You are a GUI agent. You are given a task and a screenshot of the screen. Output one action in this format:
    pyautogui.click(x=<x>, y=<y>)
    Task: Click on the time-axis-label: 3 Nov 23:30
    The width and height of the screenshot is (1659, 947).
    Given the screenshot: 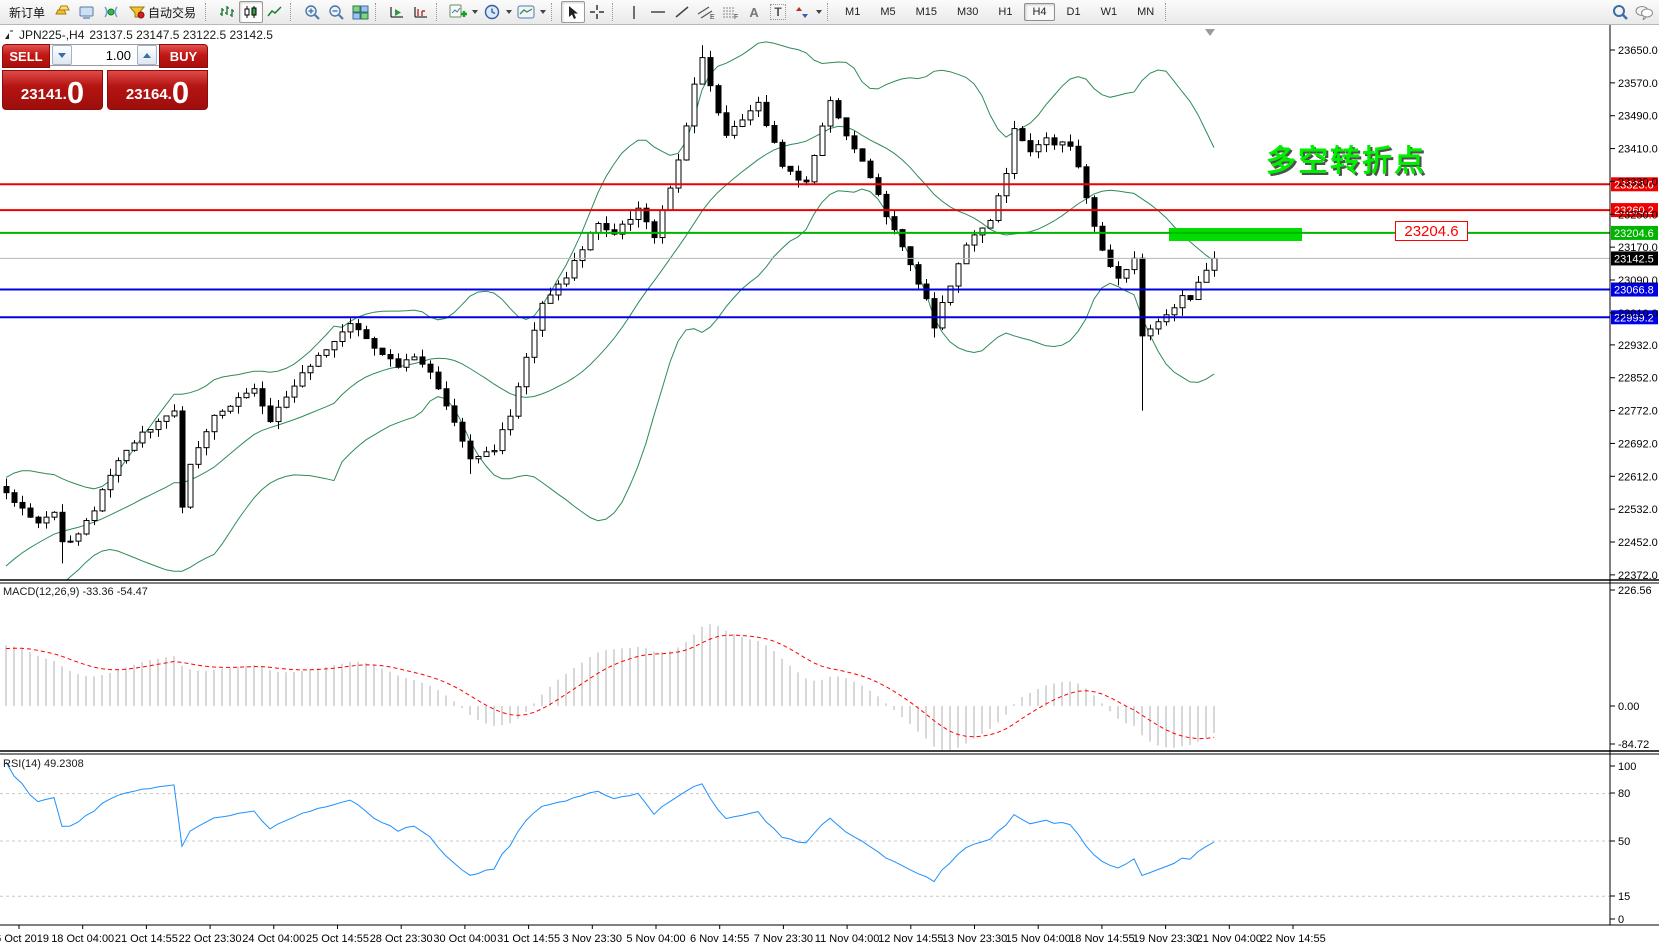 What is the action you would take?
    pyautogui.click(x=592, y=939)
    